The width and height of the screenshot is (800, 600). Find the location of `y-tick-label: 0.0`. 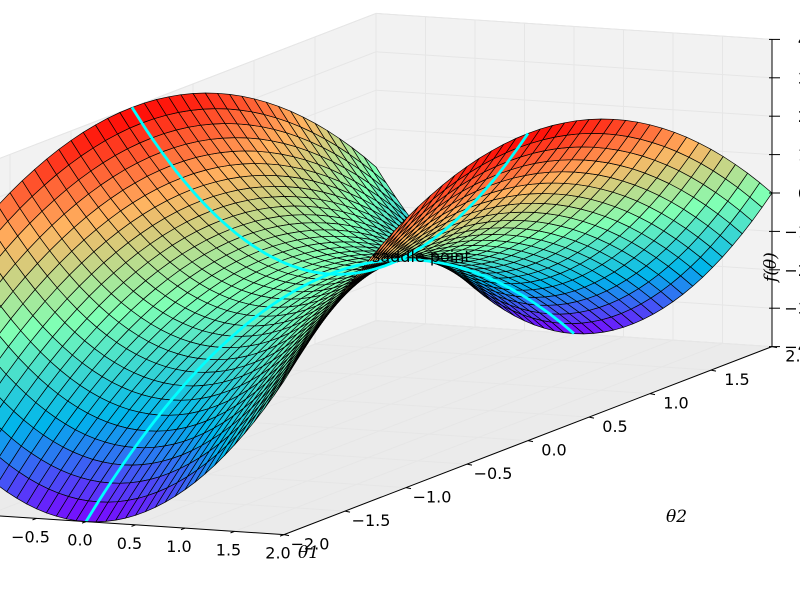

y-tick-label: 0.0 is located at coordinates (553, 450).